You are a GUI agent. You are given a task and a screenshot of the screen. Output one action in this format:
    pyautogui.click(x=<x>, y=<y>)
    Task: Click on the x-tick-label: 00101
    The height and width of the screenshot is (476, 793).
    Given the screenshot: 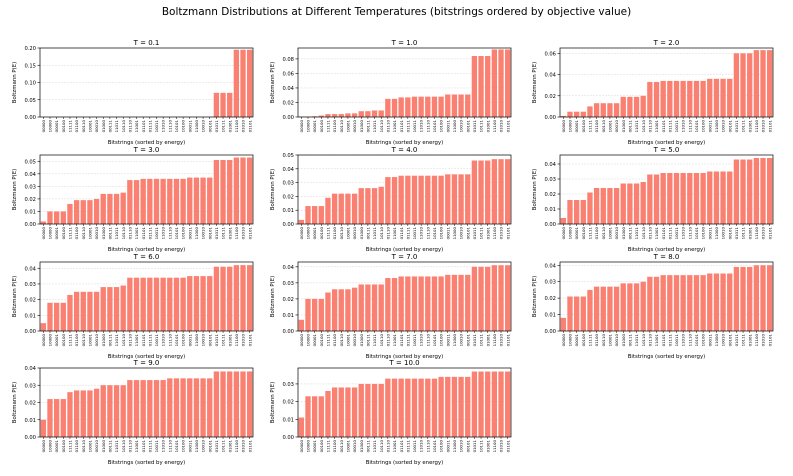 What is the action you would take?
    pyautogui.click(x=467, y=339)
    